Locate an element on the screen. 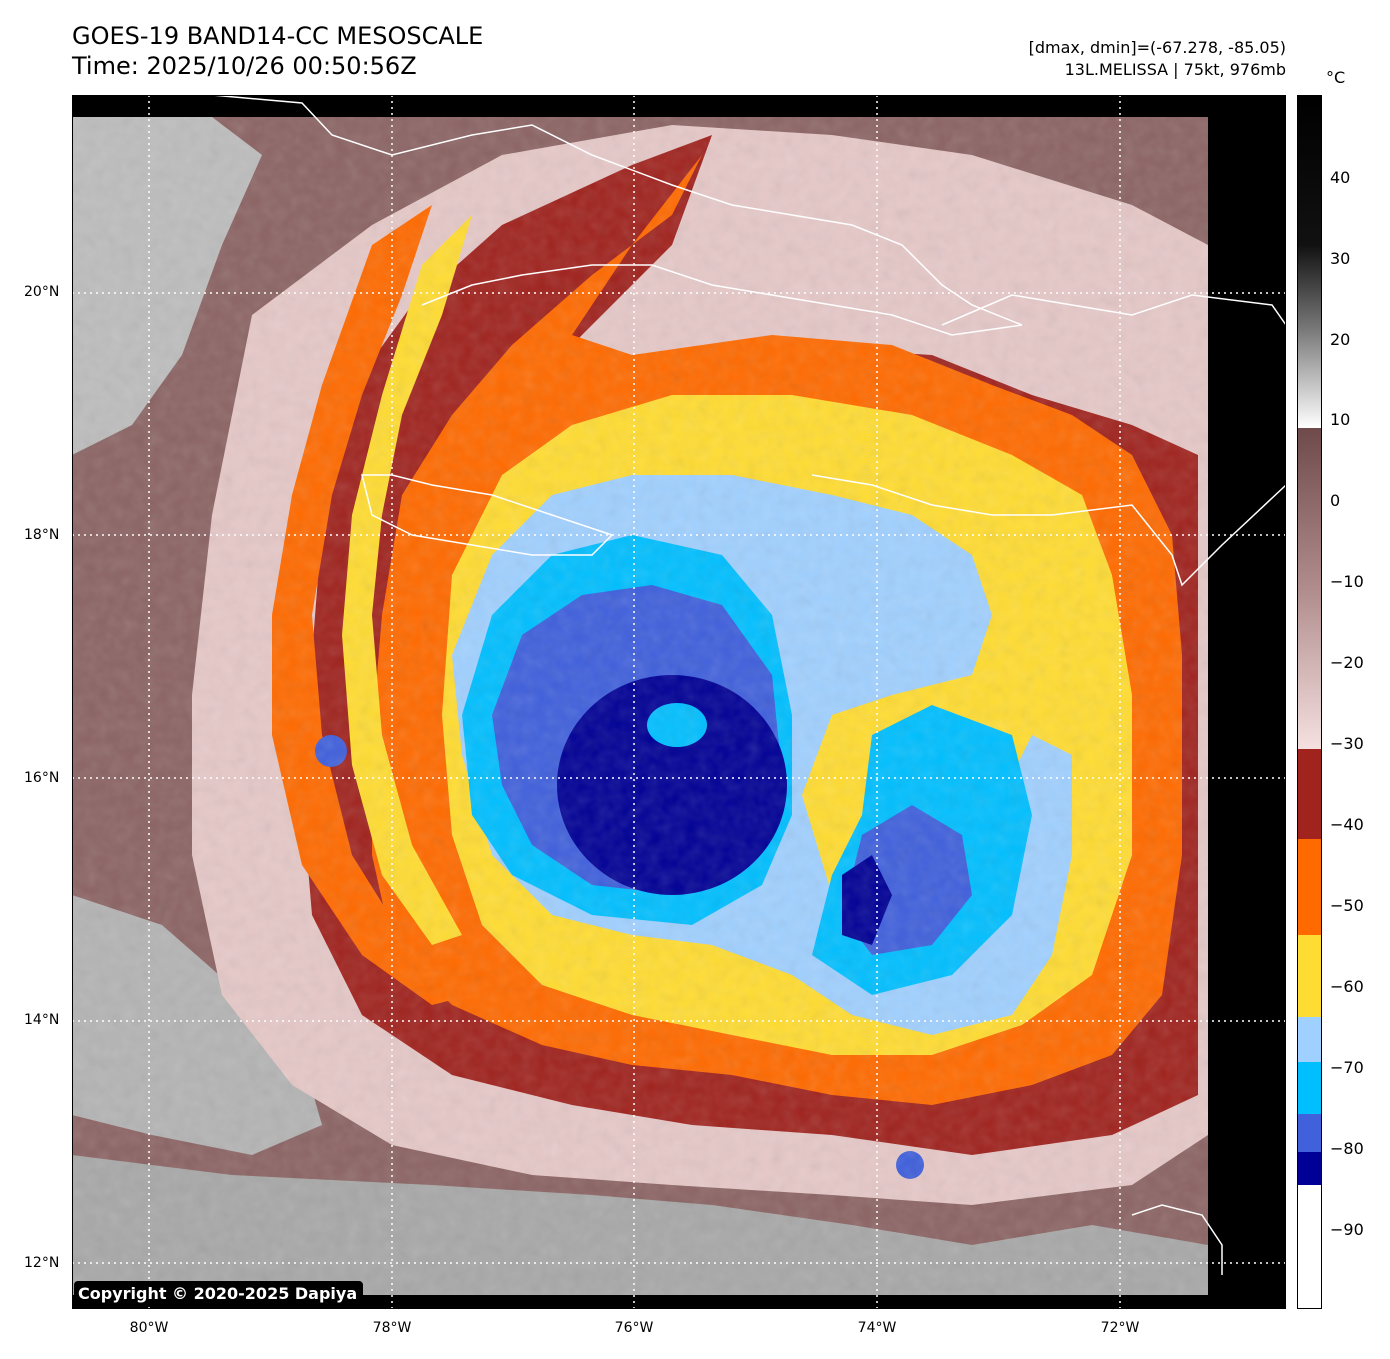 This screenshot has width=1390, height=1359. colorbar-label-minus70: −70 is located at coordinates (1347, 1067).